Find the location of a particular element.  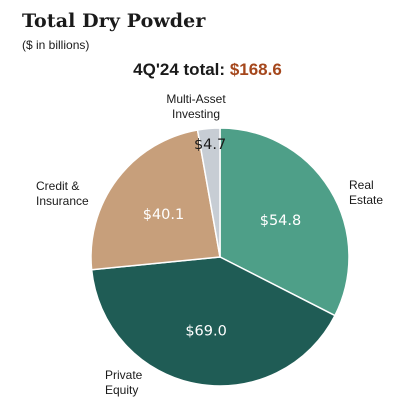

pie-category-label-line: Equity is located at coordinates (121, 390).